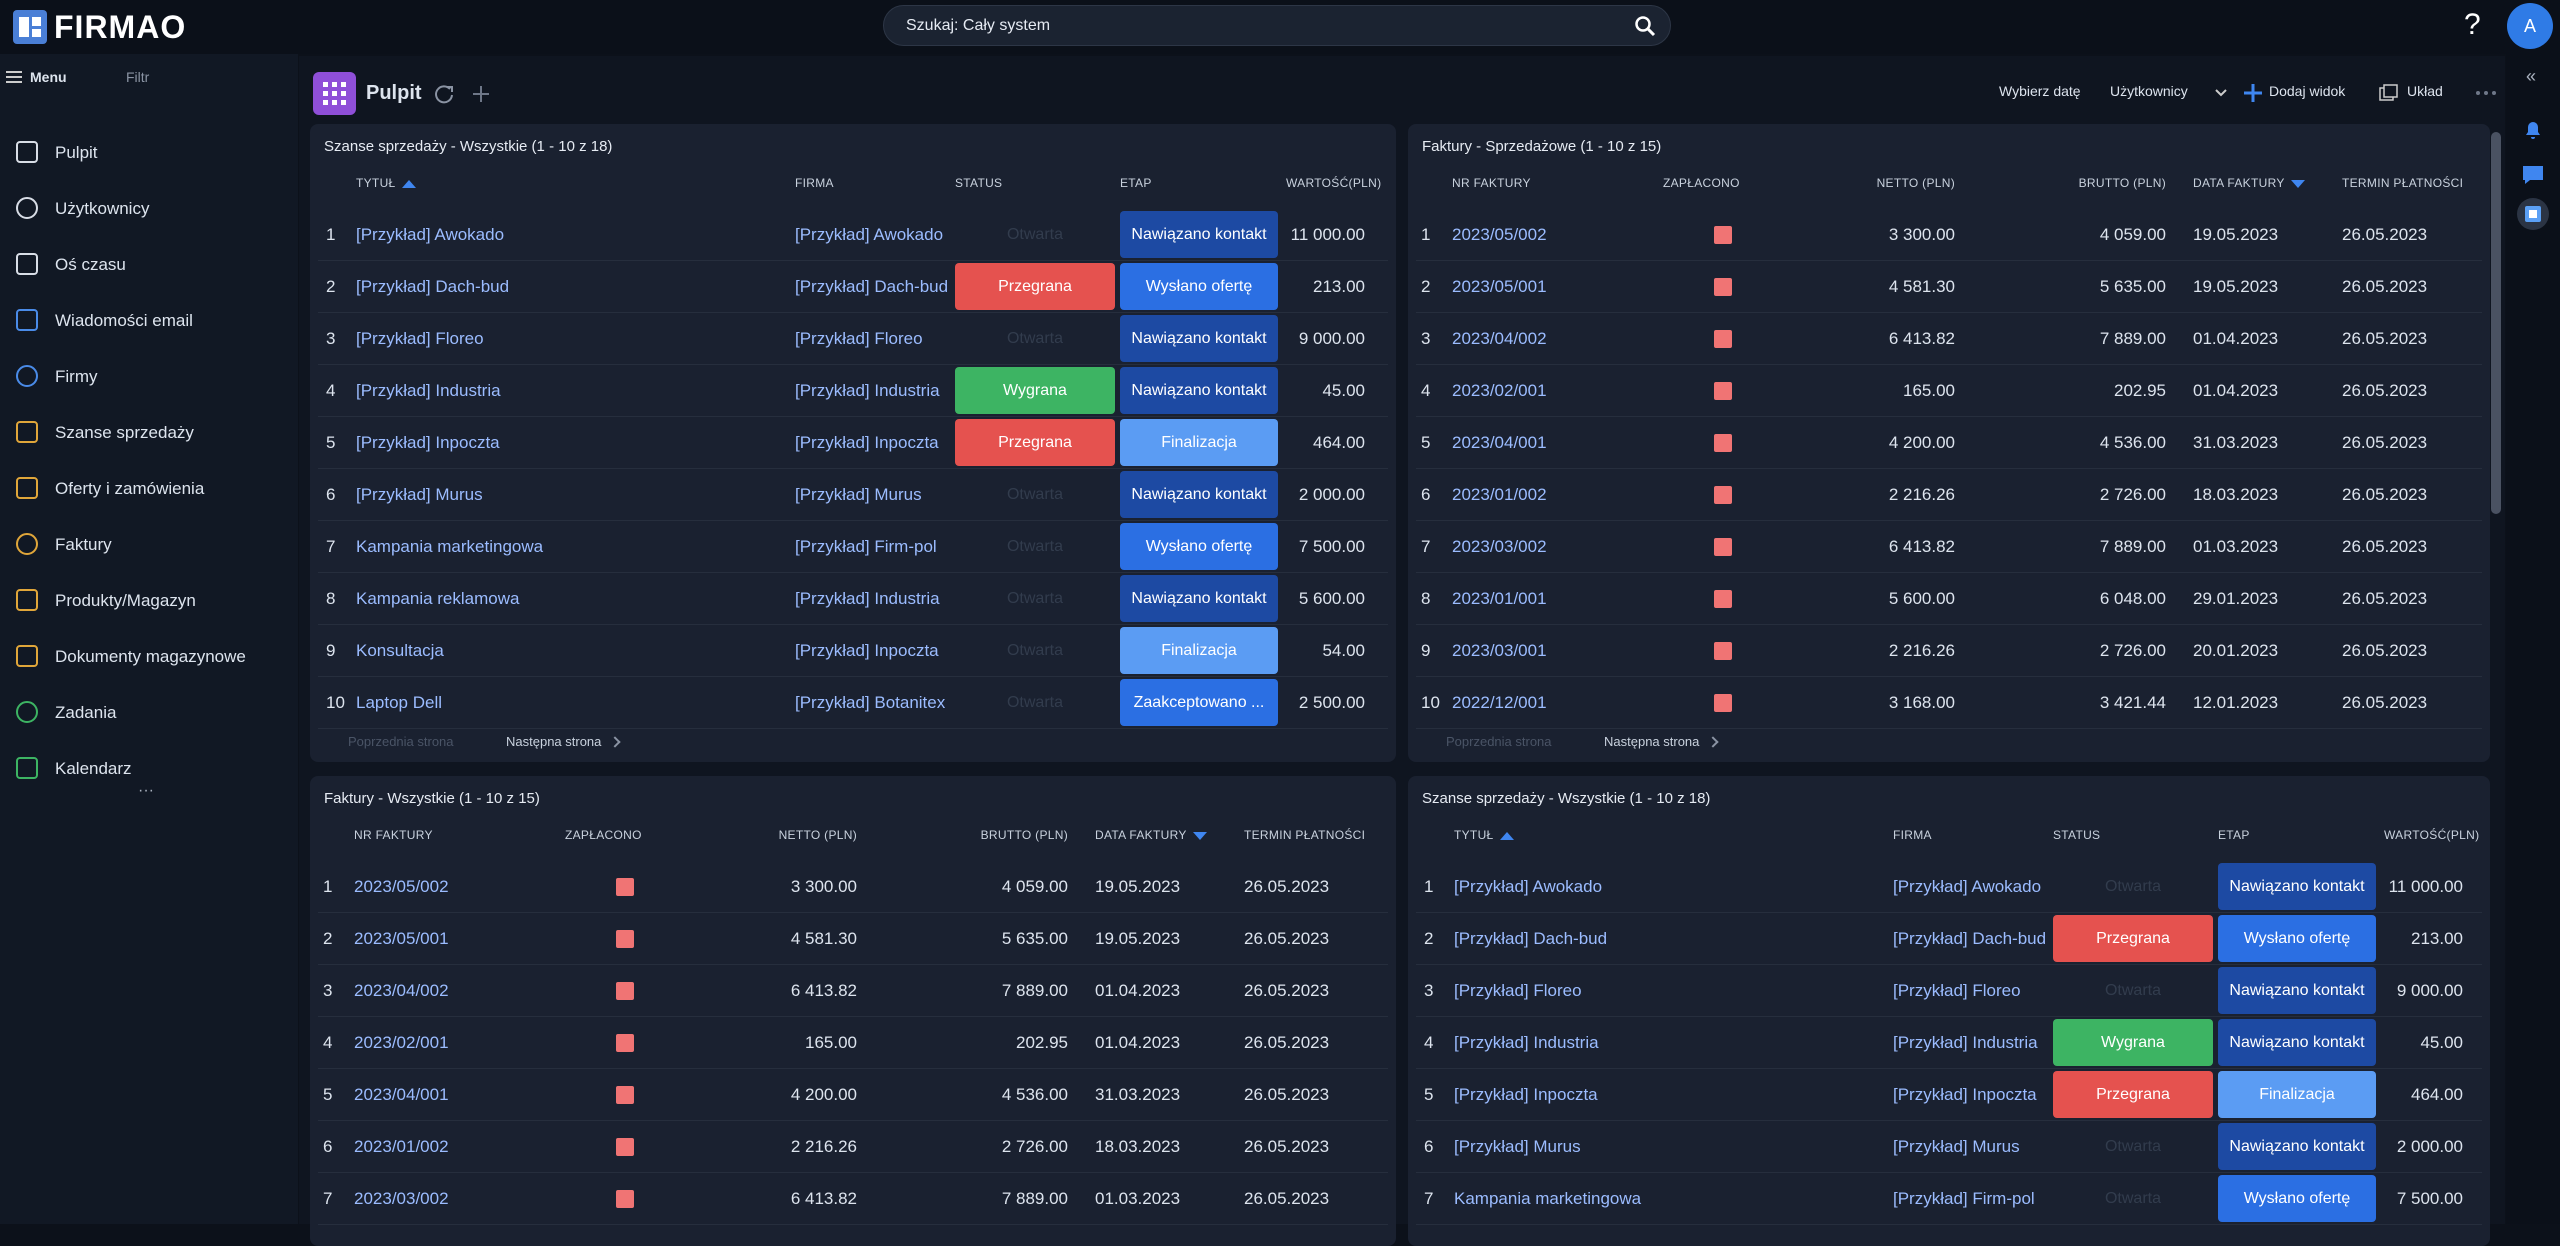 Image resolution: width=2560 pixels, height=1246 pixels. Describe the element at coordinates (149, 265) in the screenshot. I see `nav-item: Oś czasu` at that location.